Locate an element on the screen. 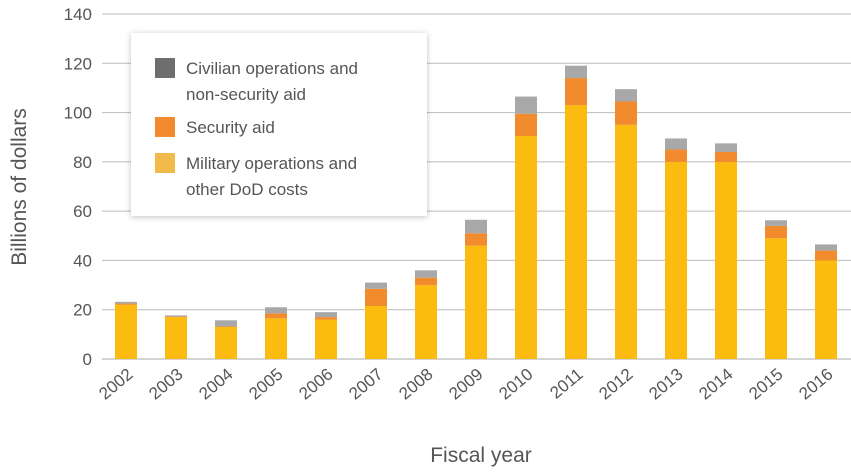 The height and width of the screenshot is (475, 851). x-tick-label: 2013 is located at coordinates (665, 384).